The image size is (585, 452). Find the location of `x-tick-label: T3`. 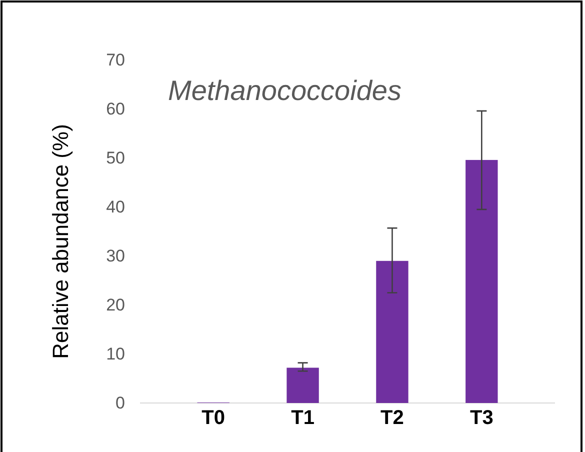

x-tick-label: T3 is located at coordinates (482, 418).